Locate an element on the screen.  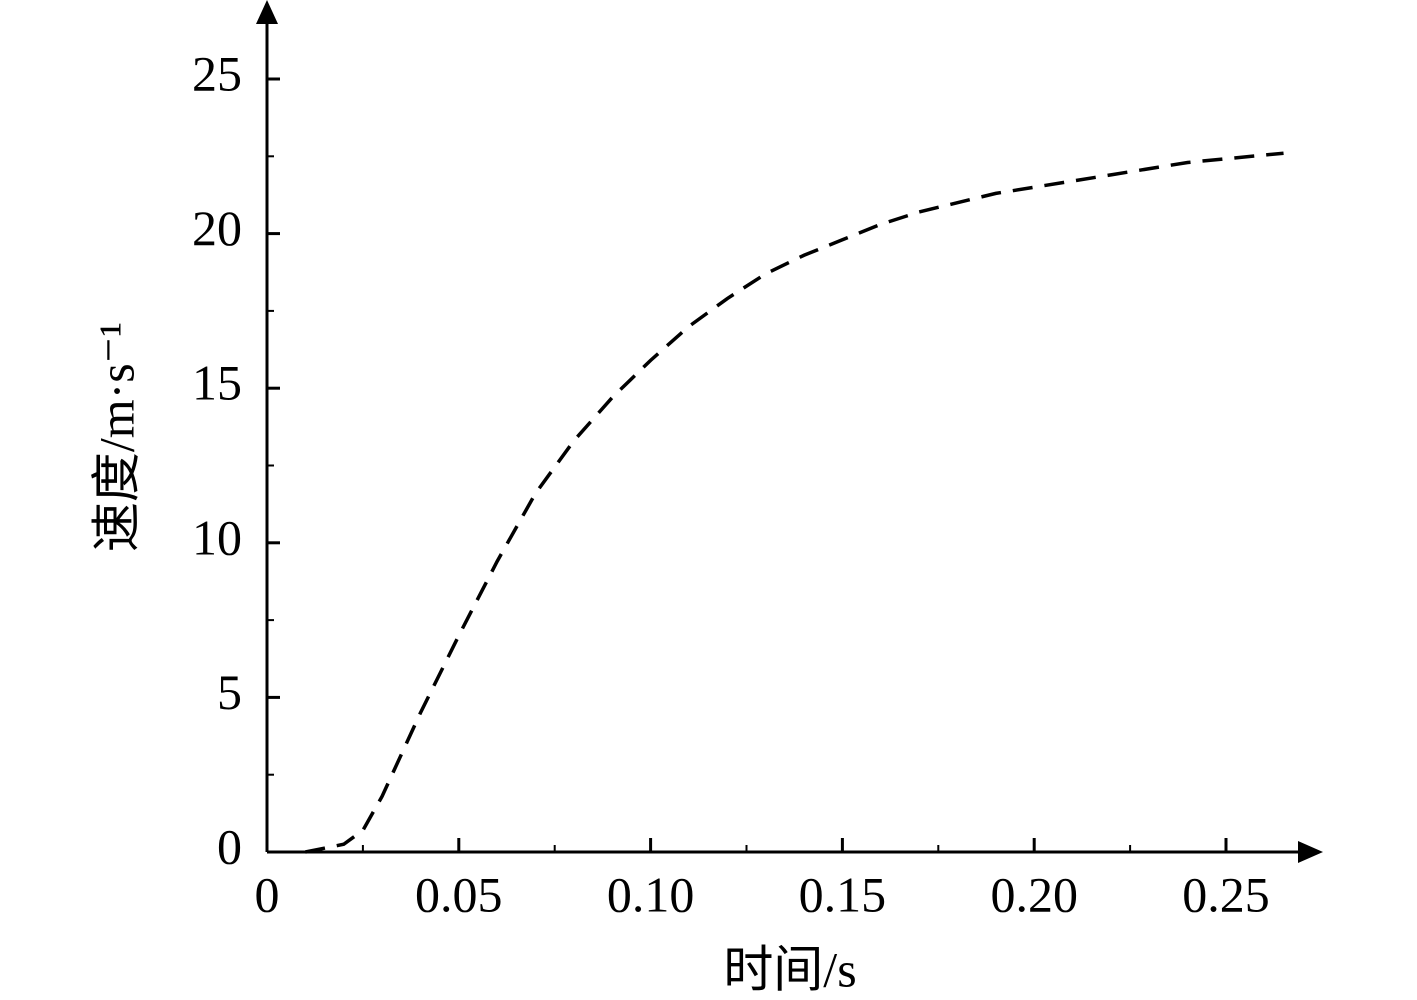
x-tick-label: 0.20 is located at coordinates (1034, 894).